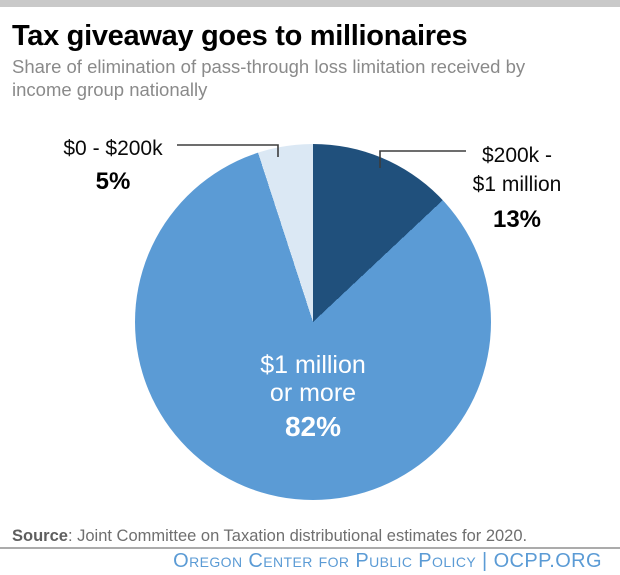 Image resolution: width=620 pixels, height=575 pixels. What do you see at coordinates (313, 365) in the screenshot?
I see `callout-1m-label-line1: $1 million` at bounding box center [313, 365].